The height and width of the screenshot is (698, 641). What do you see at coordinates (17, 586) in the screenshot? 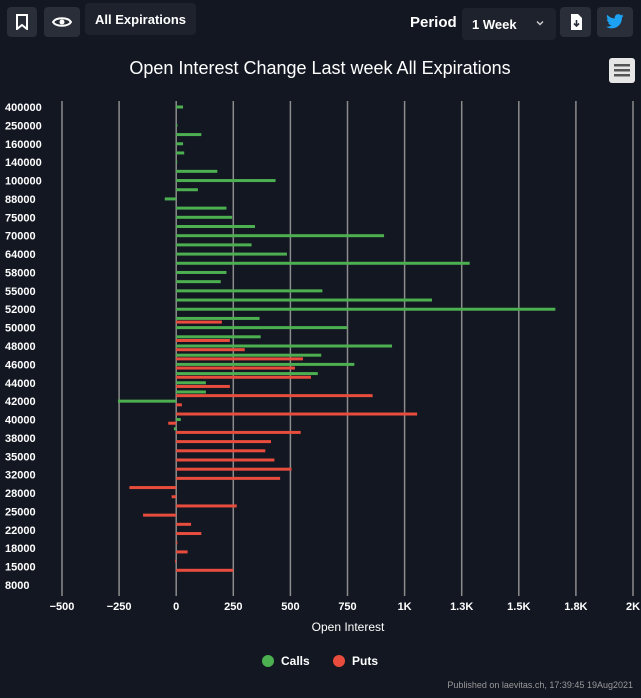
I see `y-tick-label: 8000` at bounding box center [17, 586].